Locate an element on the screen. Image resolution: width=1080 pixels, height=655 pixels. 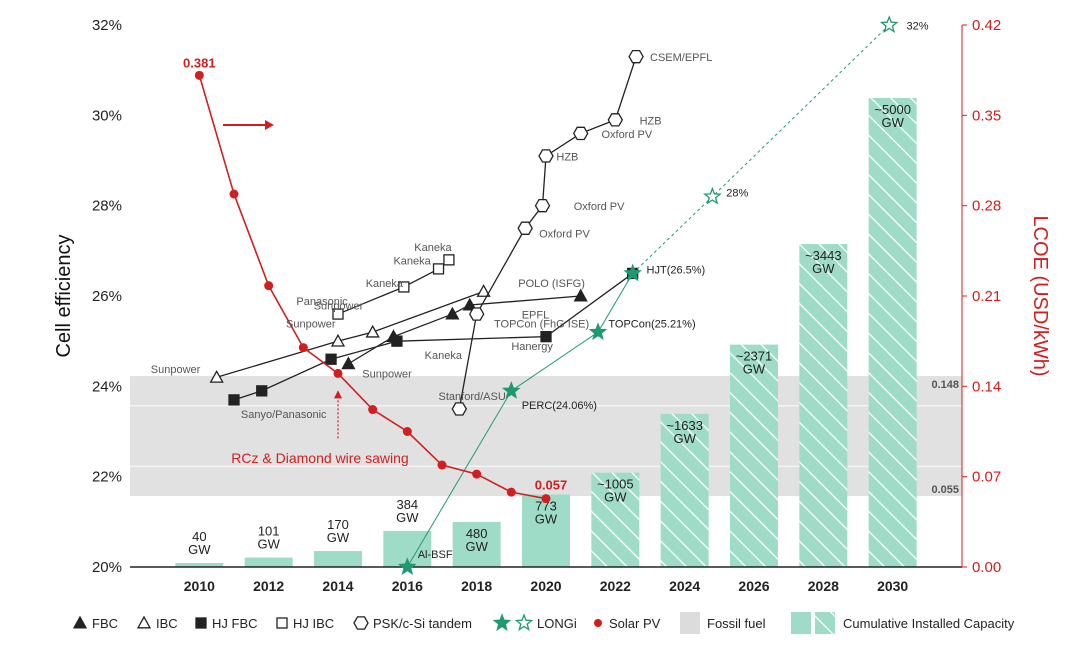
y-tick-label-left: 26% is located at coordinates (107, 296).